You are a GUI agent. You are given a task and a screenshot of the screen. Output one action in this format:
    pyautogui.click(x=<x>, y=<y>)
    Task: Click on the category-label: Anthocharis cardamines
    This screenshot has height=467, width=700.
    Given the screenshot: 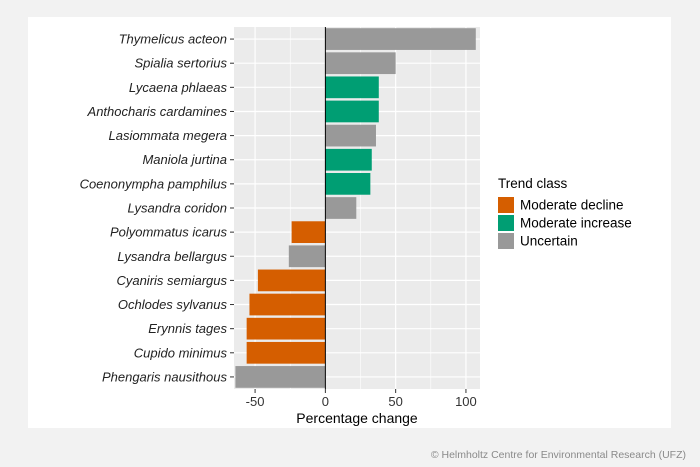 What is the action you would take?
    pyautogui.click(x=157, y=111)
    